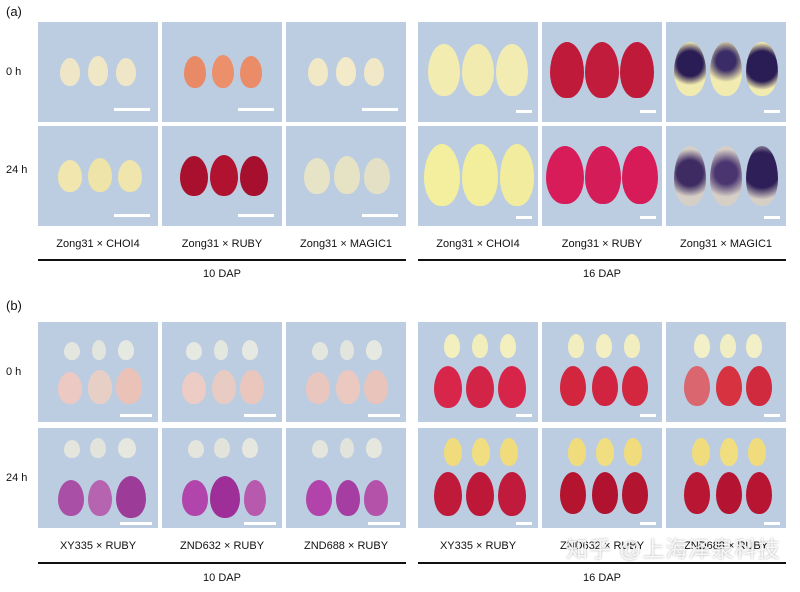 Image resolution: width=800 pixels, height=592 pixels. Describe the element at coordinates (14, 305) in the screenshot. I see `panel-letter-b: (b)` at that location.